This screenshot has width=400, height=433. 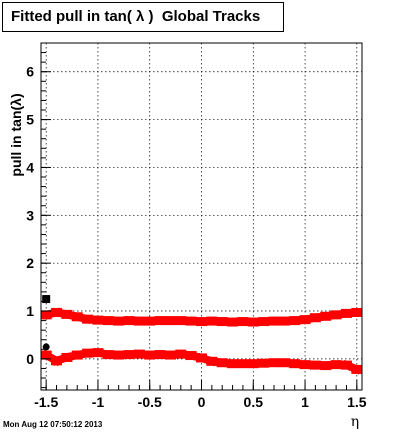 I want to click on x-axis-label: η, so click(x=355, y=422).